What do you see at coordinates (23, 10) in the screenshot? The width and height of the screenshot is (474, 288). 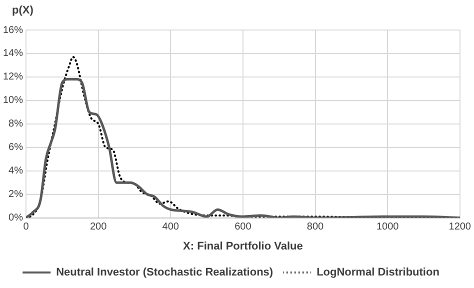 I see `y-axis-title: p(X)` at bounding box center [23, 10].